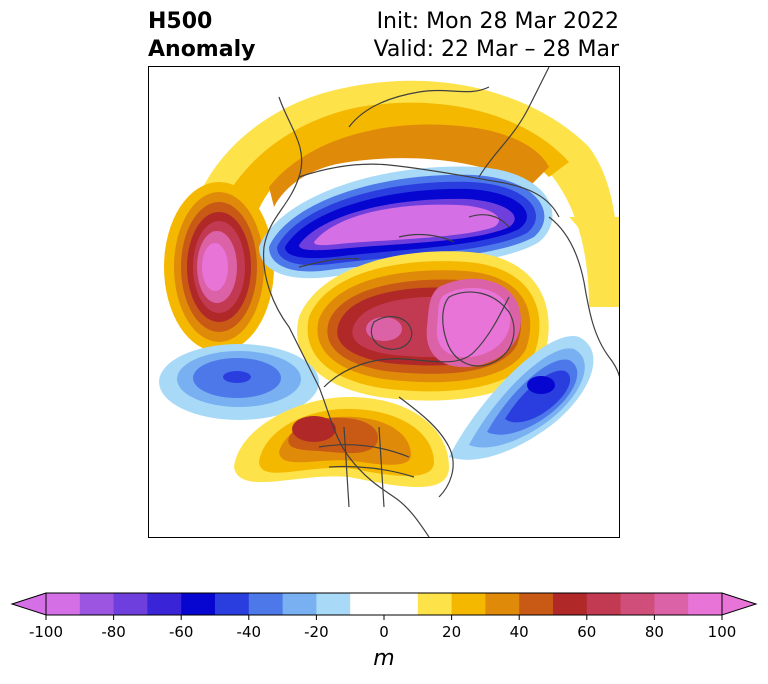  What do you see at coordinates (451, 632) in the screenshot?
I see `colorbar-tick-label: 20` at bounding box center [451, 632].